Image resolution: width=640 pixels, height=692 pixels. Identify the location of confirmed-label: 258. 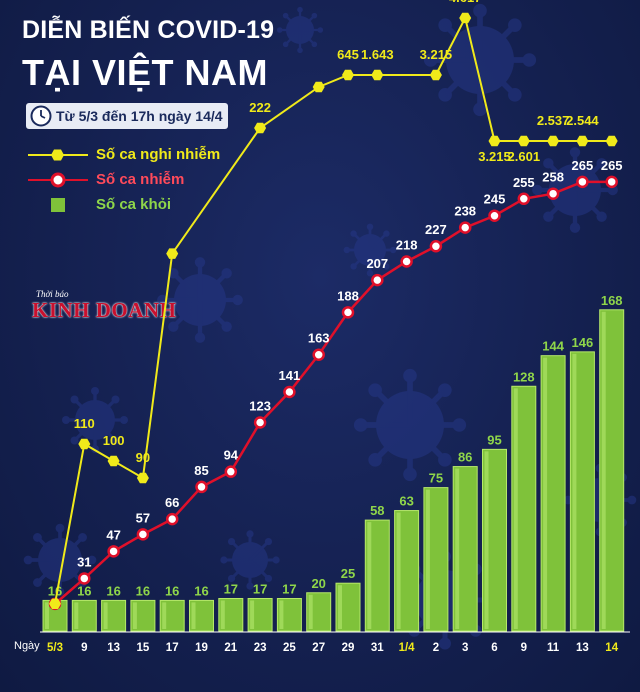
(553, 177).